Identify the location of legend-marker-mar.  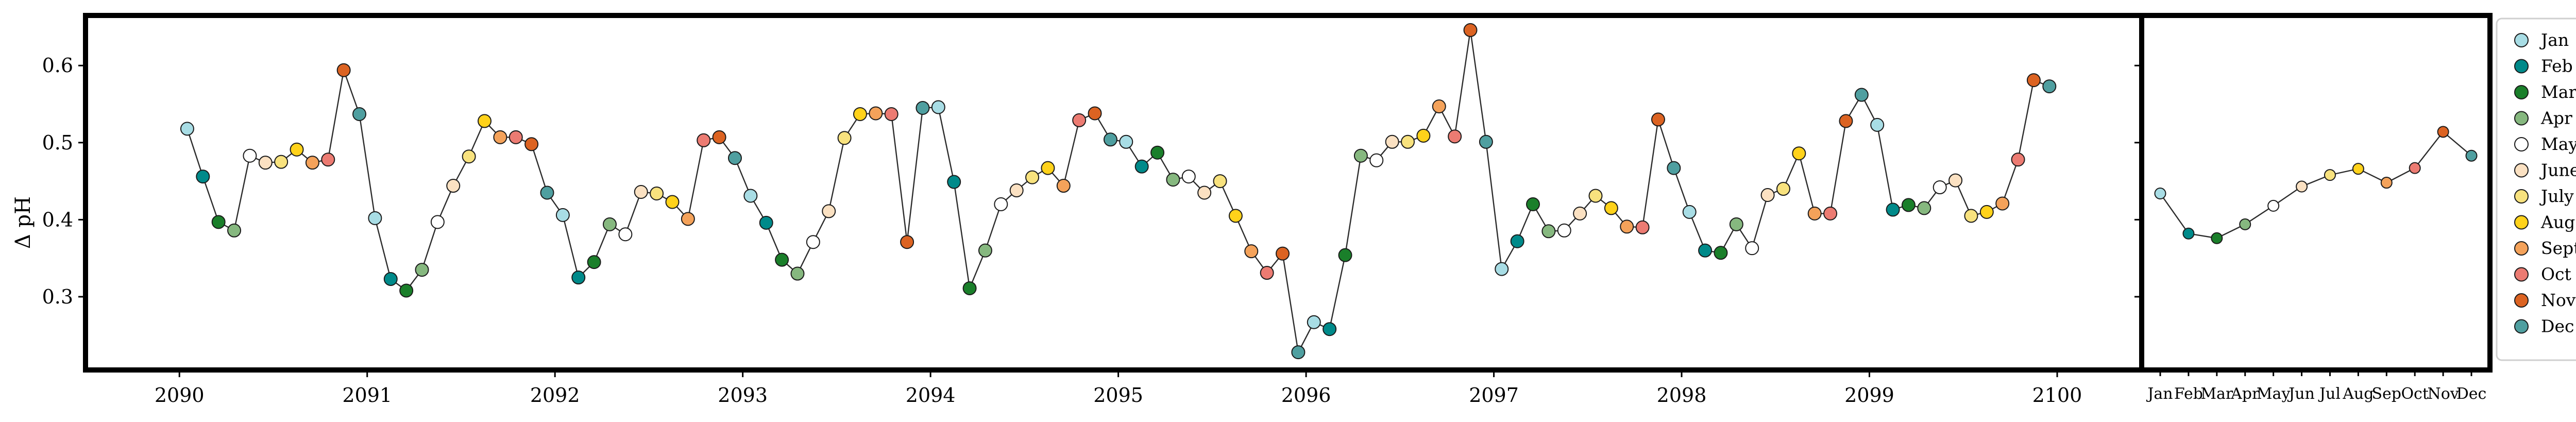
(2521, 92).